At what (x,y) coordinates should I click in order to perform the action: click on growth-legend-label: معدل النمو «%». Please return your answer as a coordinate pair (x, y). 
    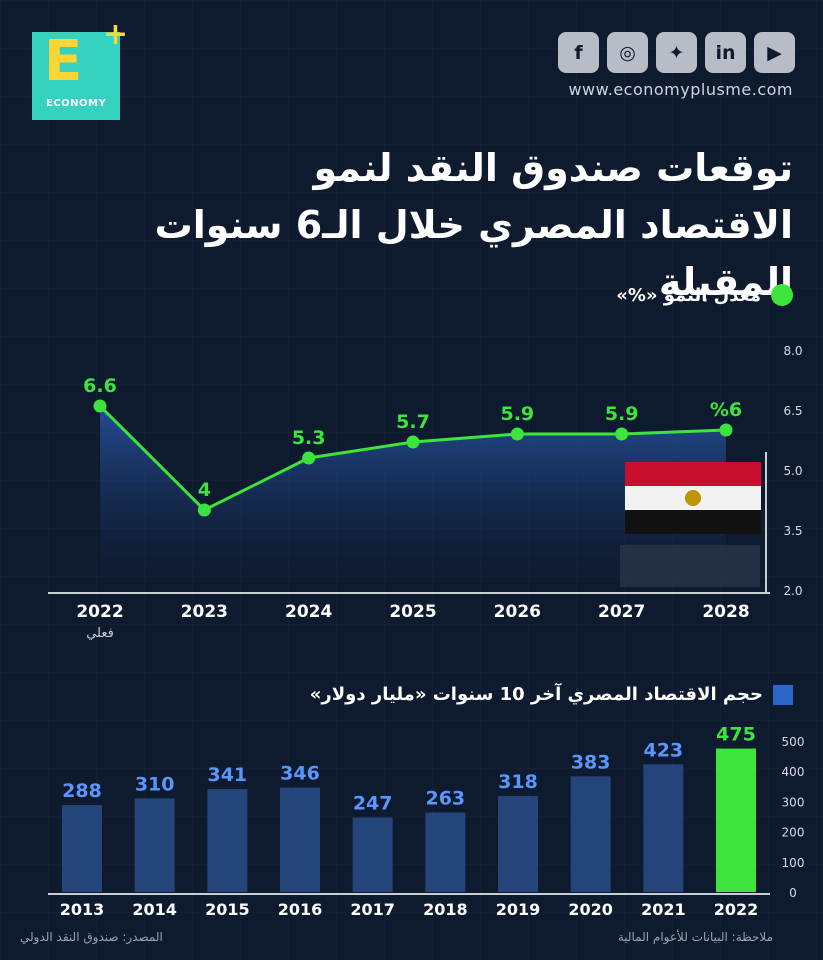
    Looking at the image, I should click on (688, 295).